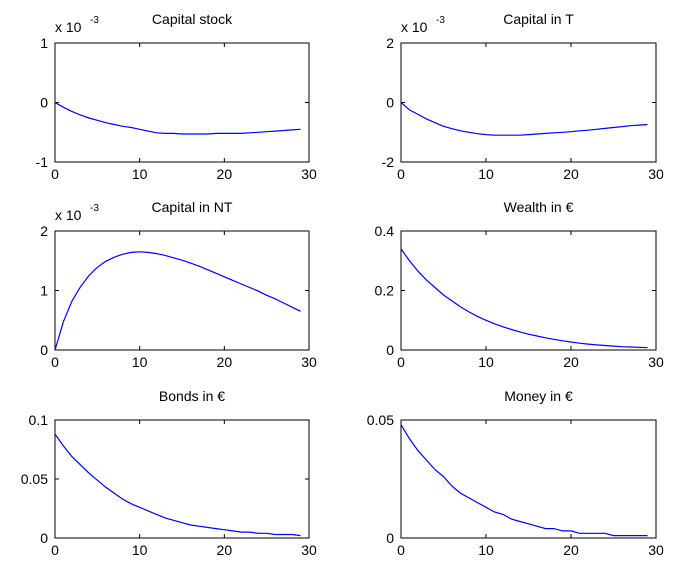  I want to click on y-tick-label: -1, so click(42, 162).